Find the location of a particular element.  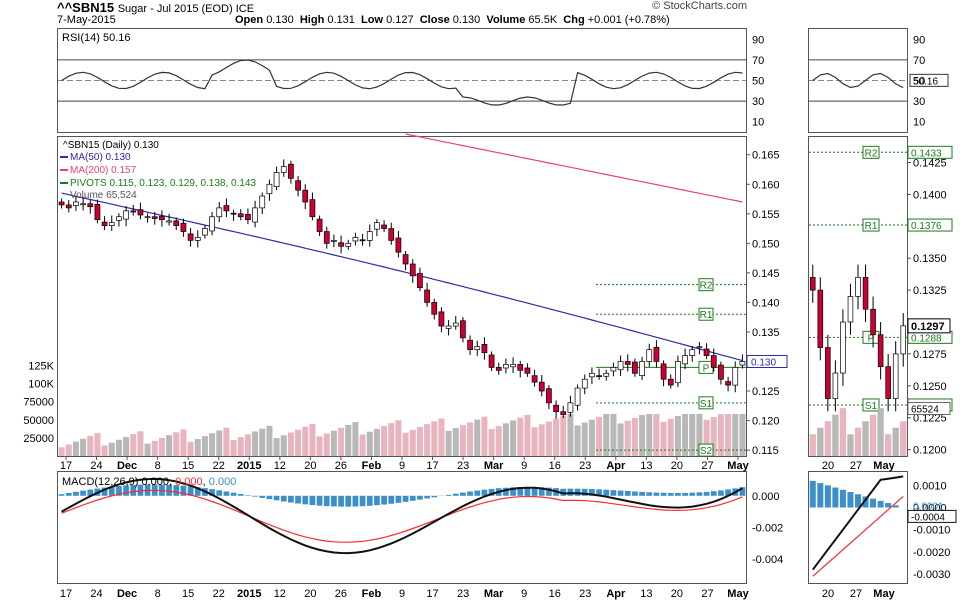

x-tick-label: 23 is located at coordinates (585, 466).